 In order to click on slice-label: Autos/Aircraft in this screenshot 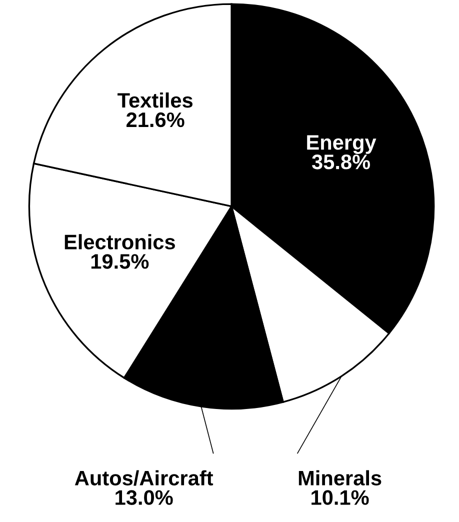, I will do `click(144, 478)`.